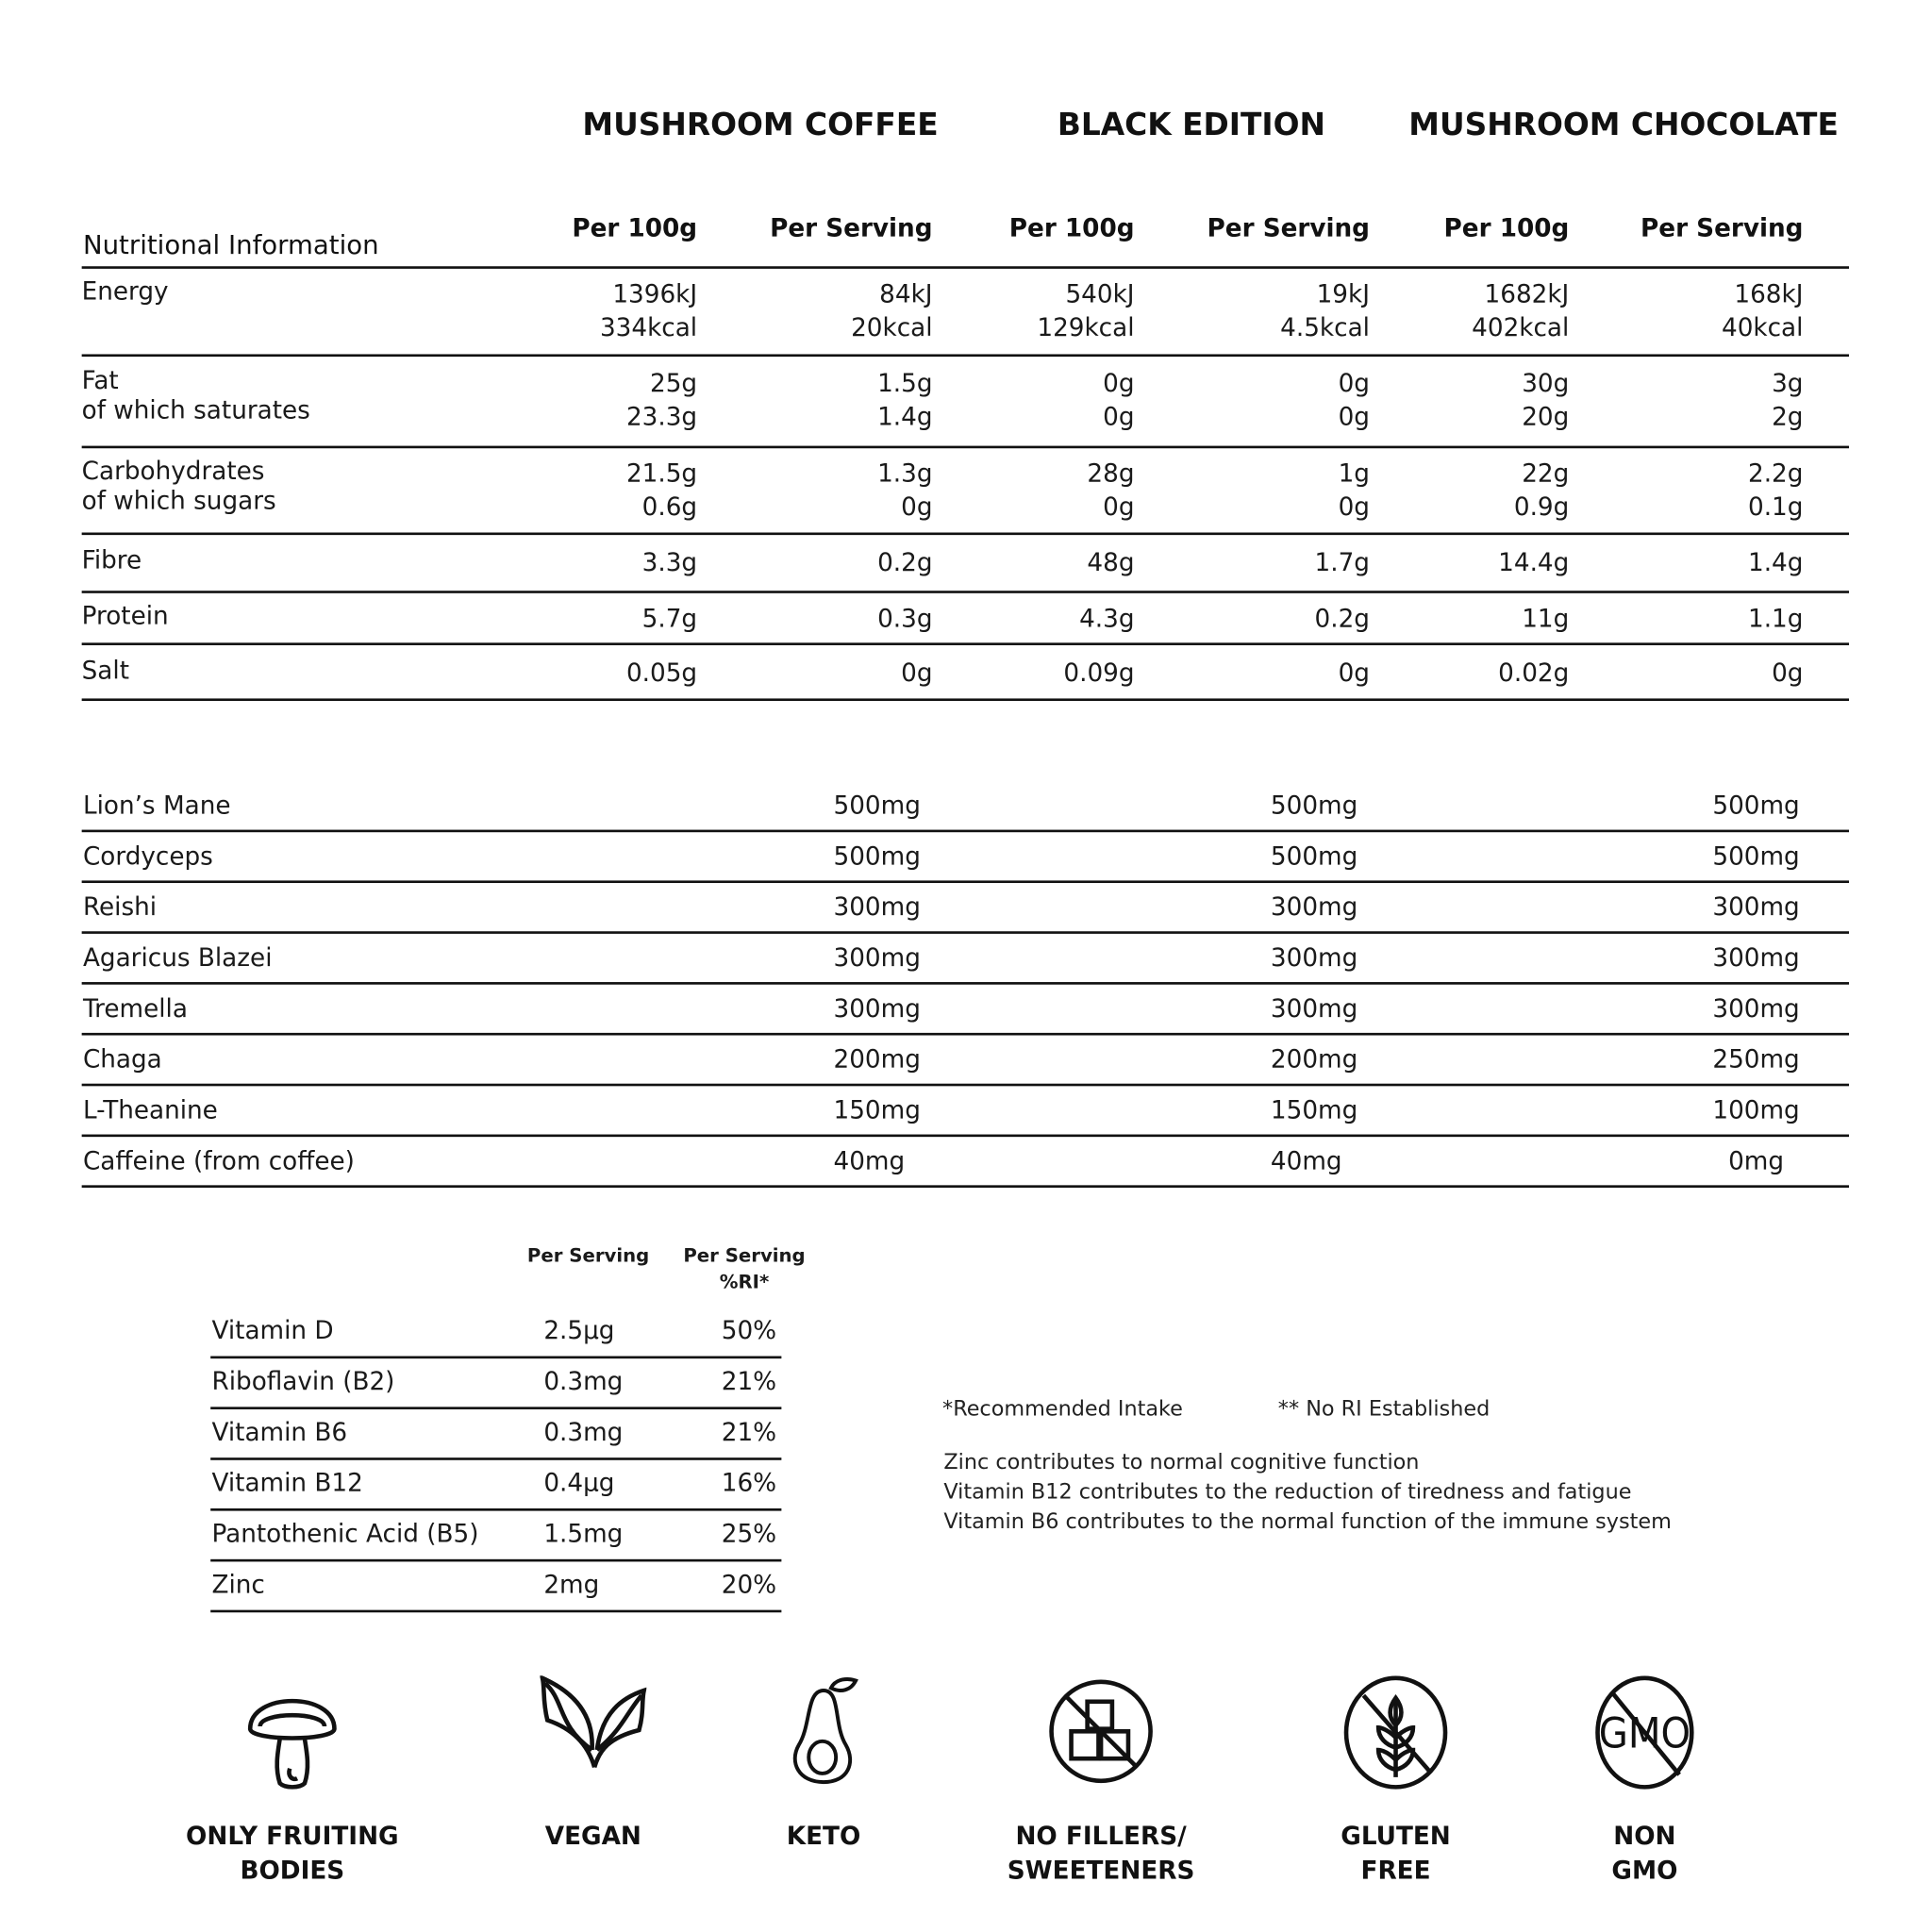  What do you see at coordinates (1756, 1109) in the screenshot?
I see `ingredient-value: 100mg` at bounding box center [1756, 1109].